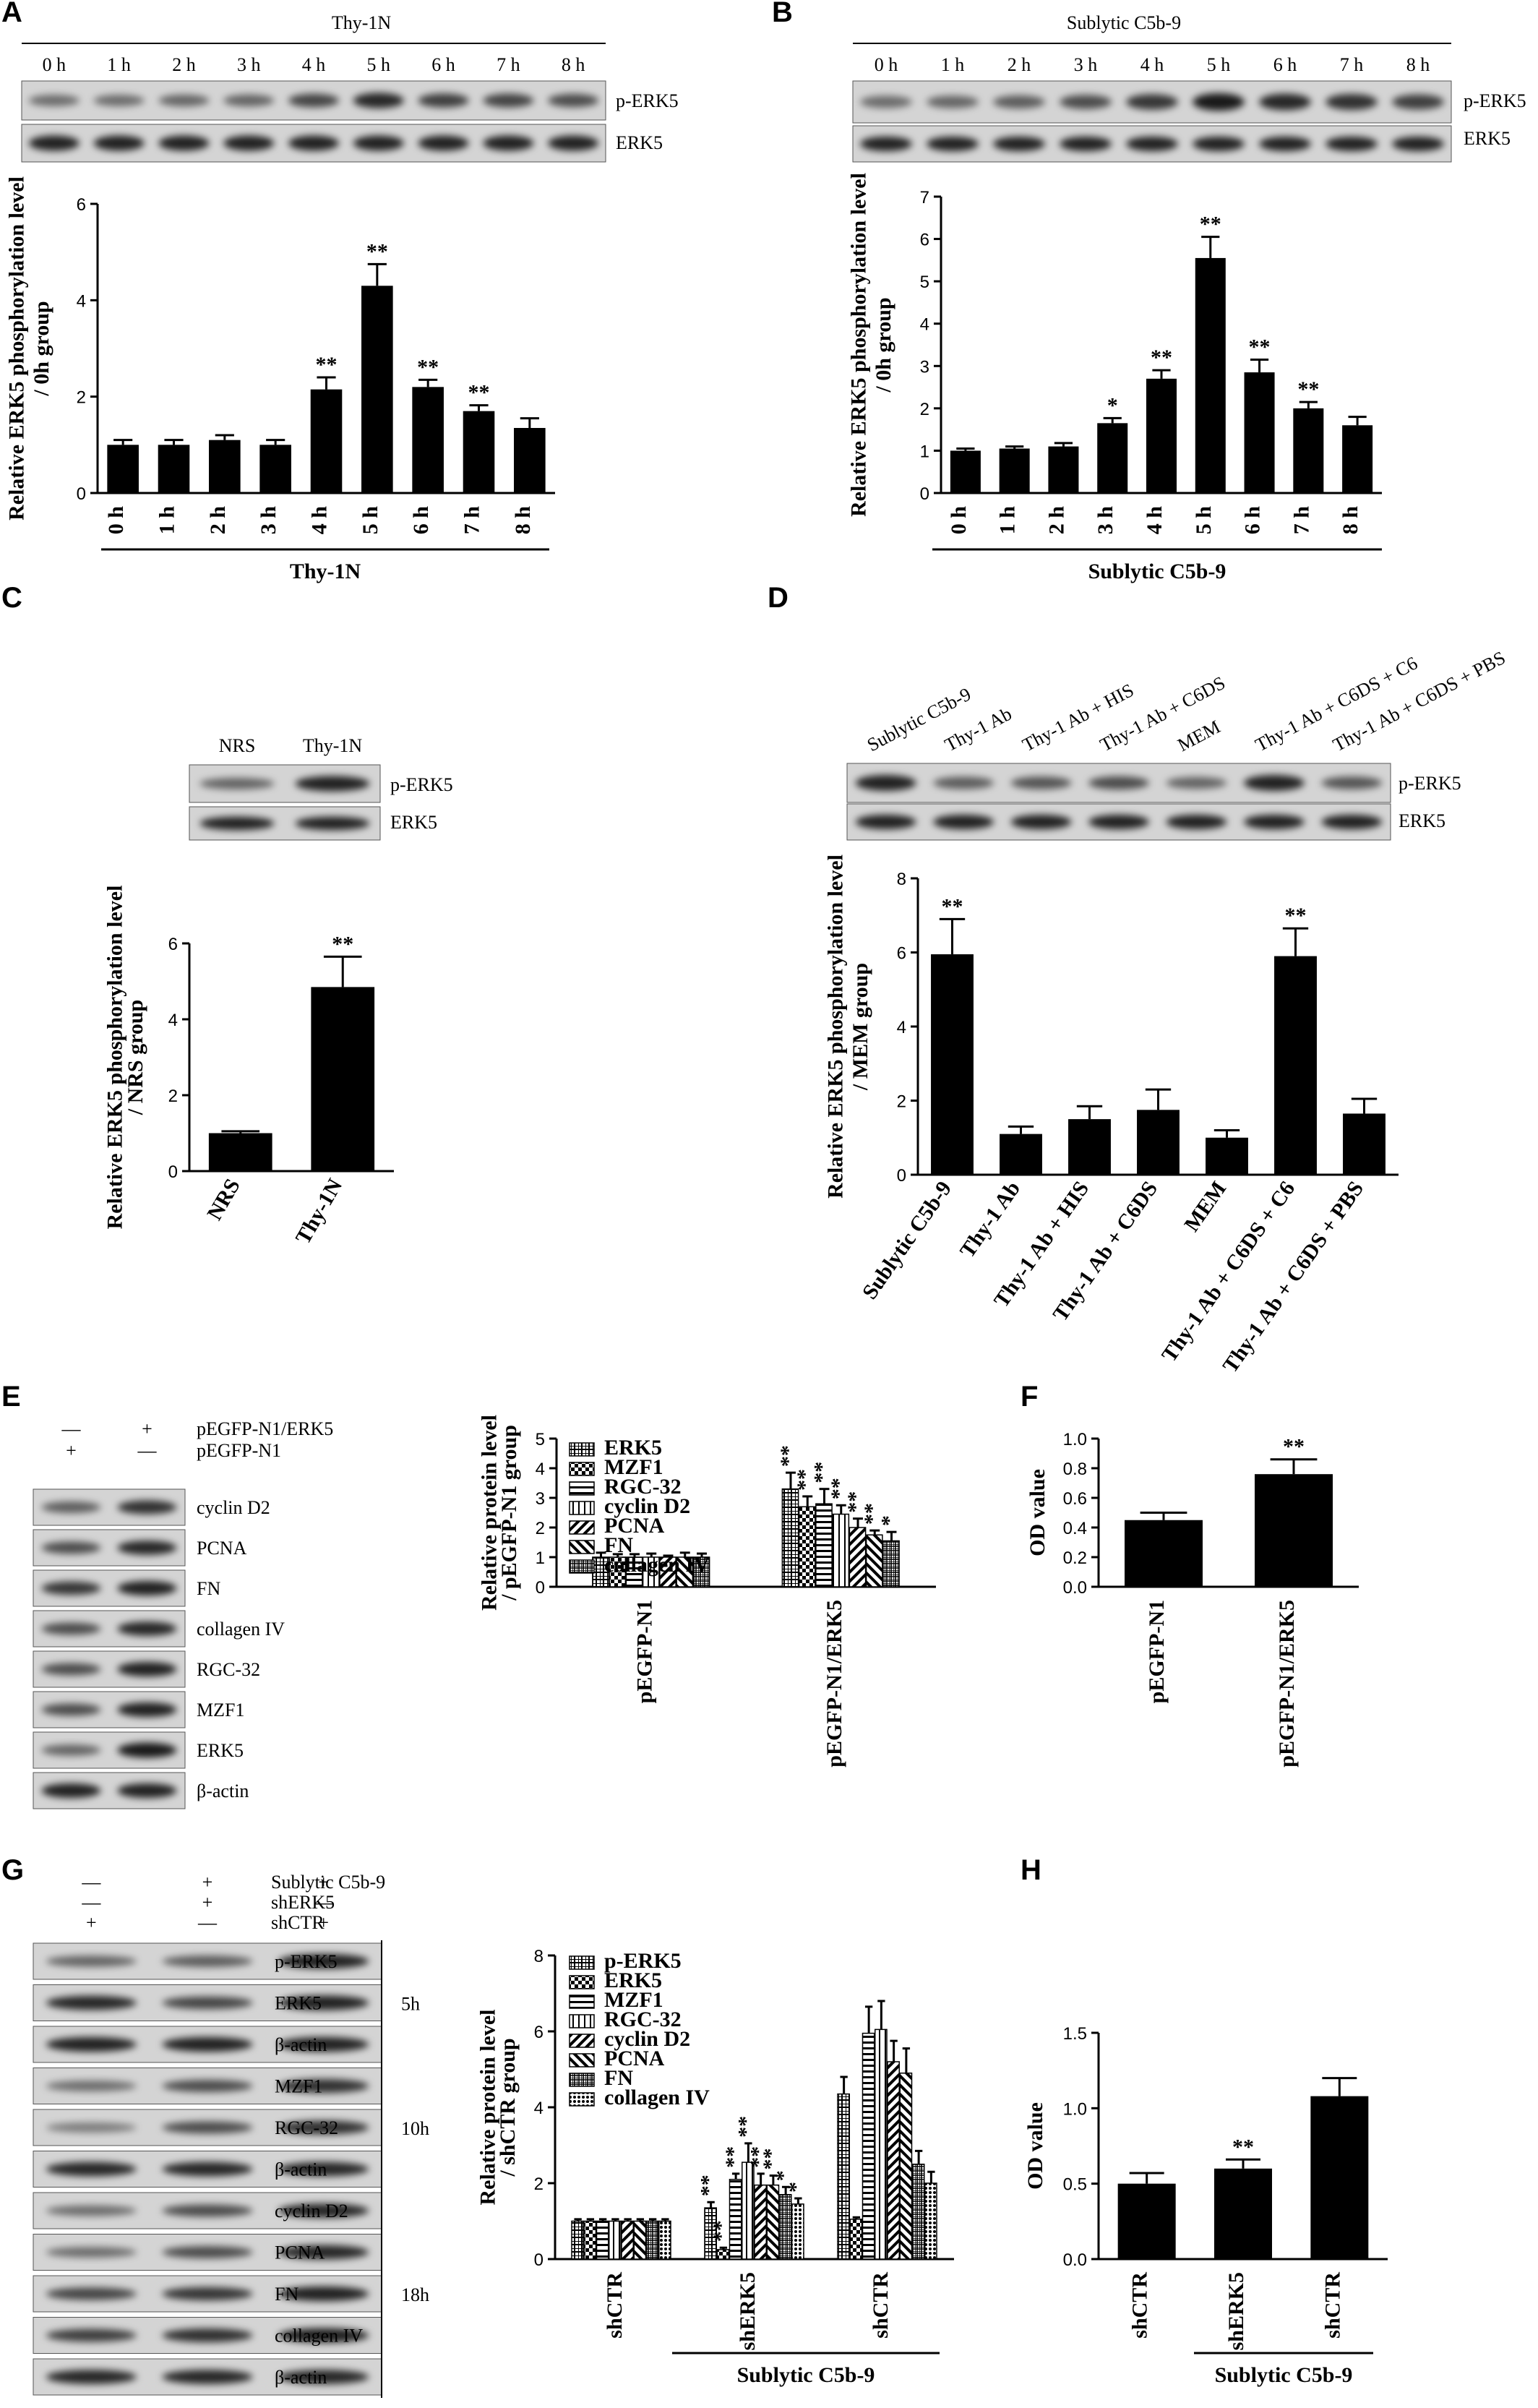 Image resolution: width=1538 pixels, height=2408 pixels. I want to click on chart-g-category-label: shCTR, so click(615, 2305).